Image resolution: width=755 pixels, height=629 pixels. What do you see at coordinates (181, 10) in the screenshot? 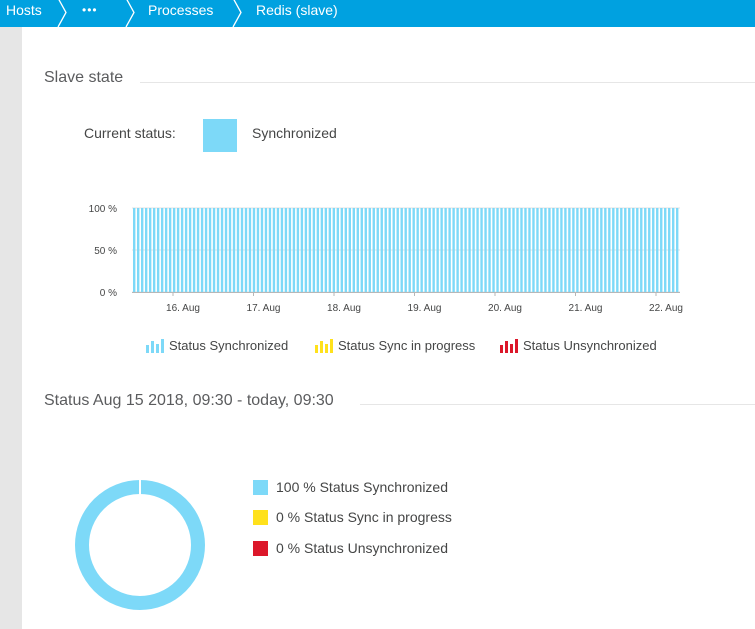
I see `breadcrumb-processes: Processes` at bounding box center [181, 10].